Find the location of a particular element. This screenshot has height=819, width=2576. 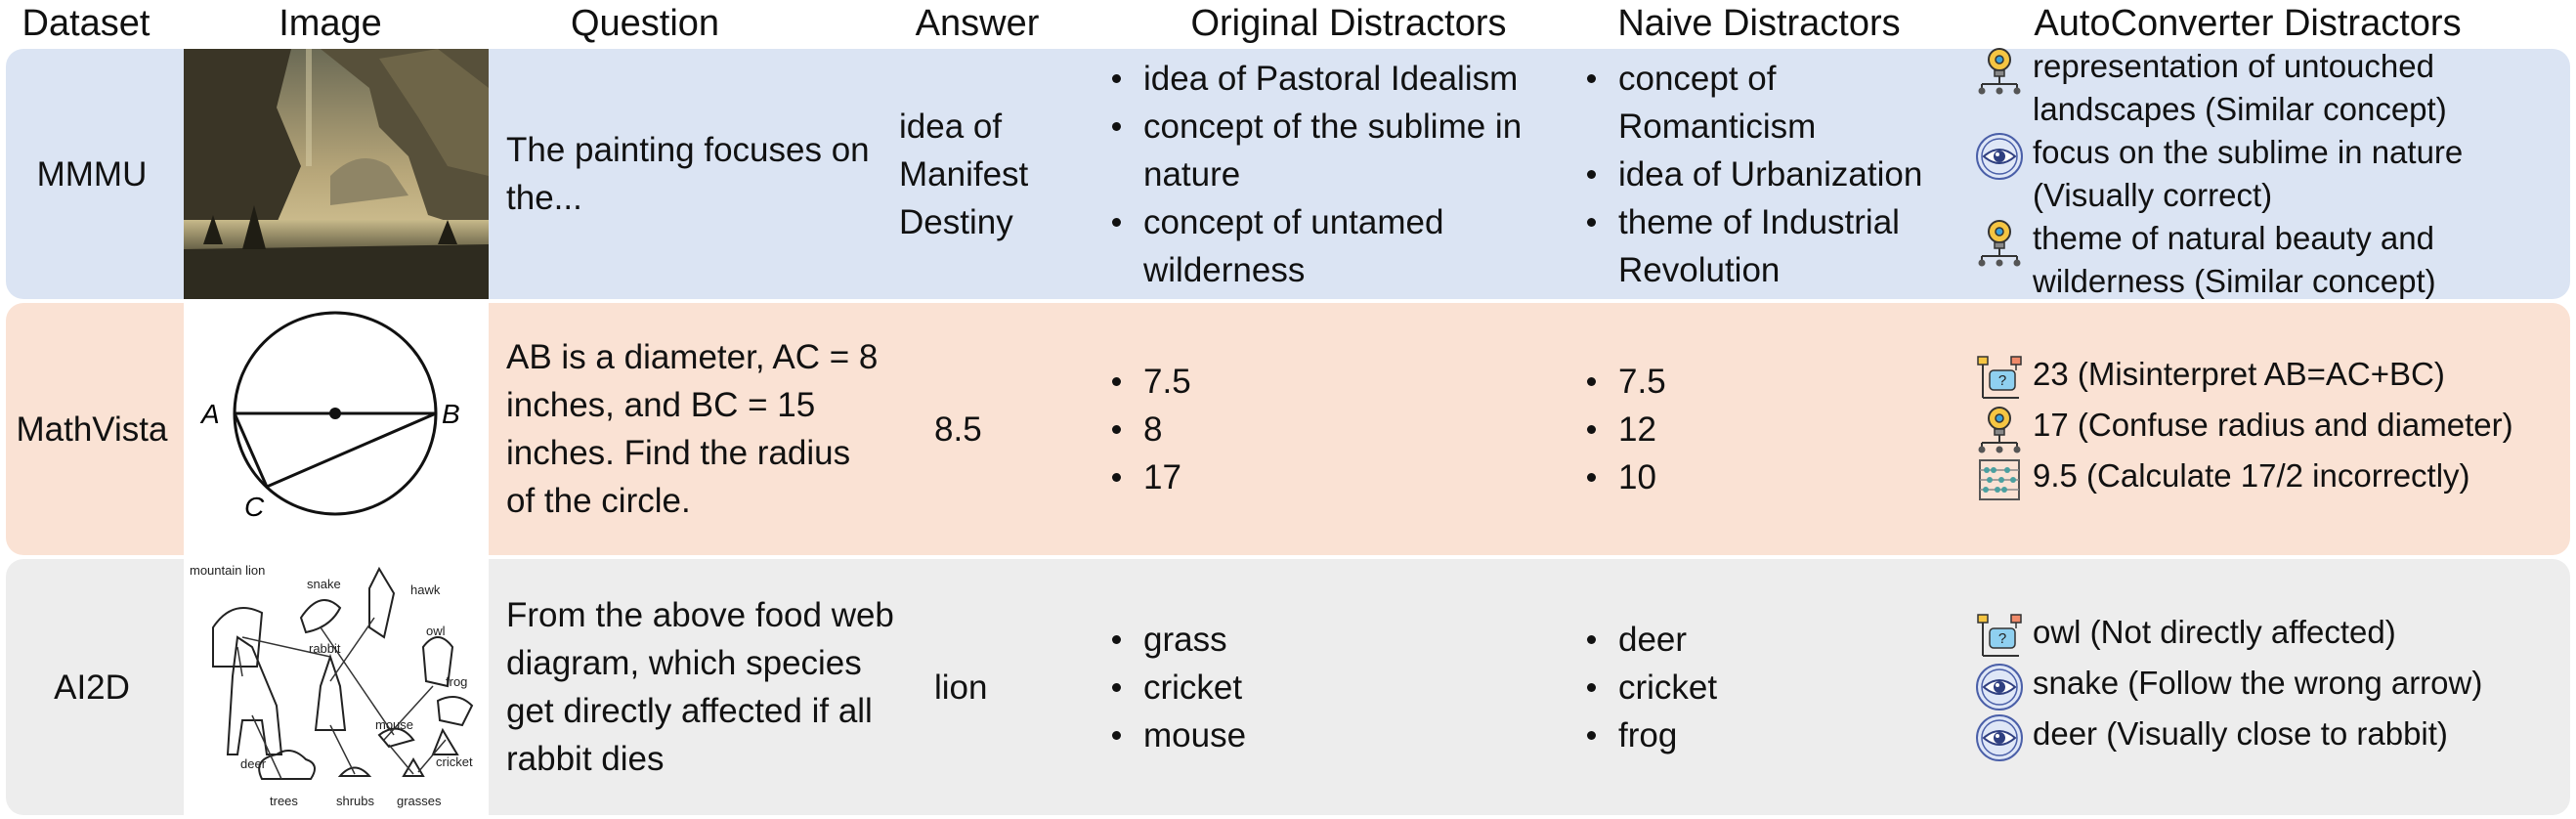

distractor-item: 8 is located at coordinates (1148, 429).